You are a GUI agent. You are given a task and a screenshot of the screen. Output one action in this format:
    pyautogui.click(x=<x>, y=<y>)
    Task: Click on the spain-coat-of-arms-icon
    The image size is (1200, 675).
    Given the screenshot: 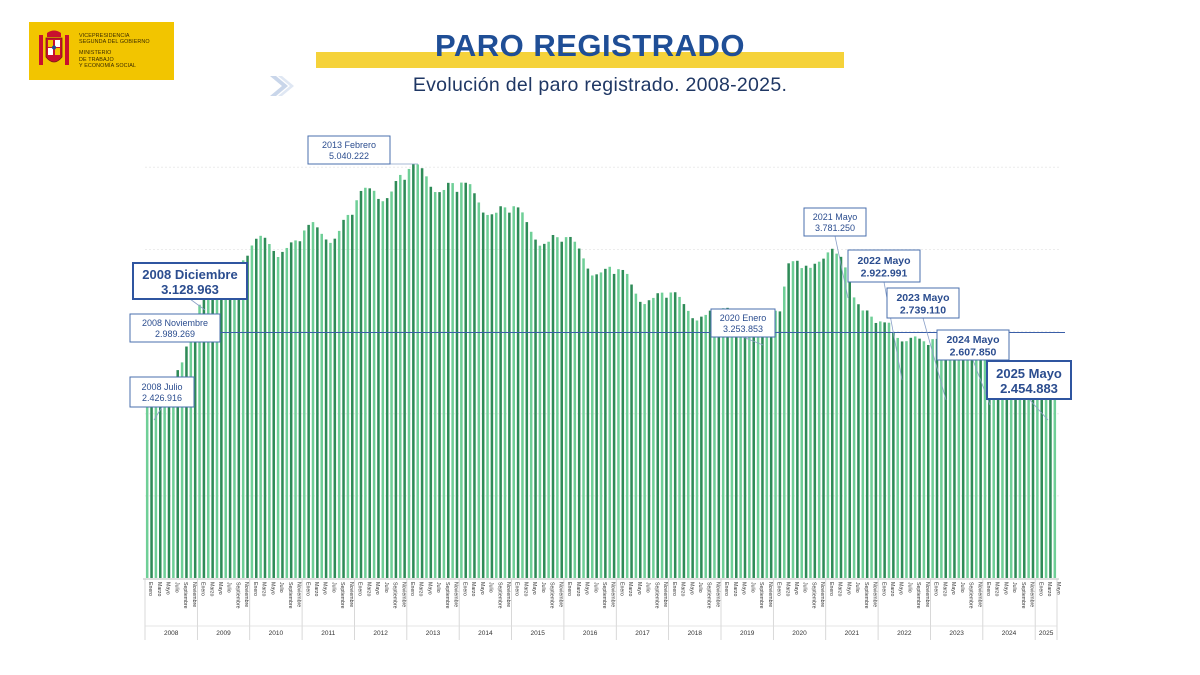 What is the action you would take?
    pyautogui.click(x=54, y=47)
    